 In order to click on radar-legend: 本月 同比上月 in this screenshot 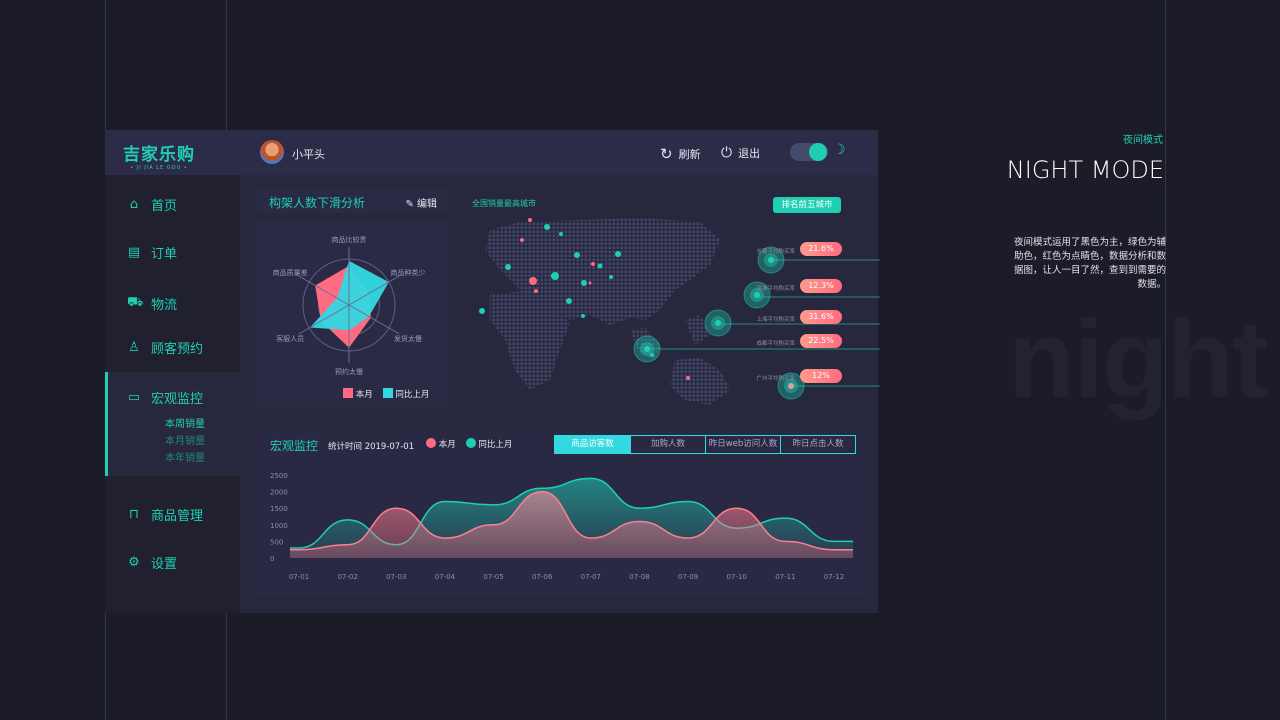, I will do `click(386, 394)`.